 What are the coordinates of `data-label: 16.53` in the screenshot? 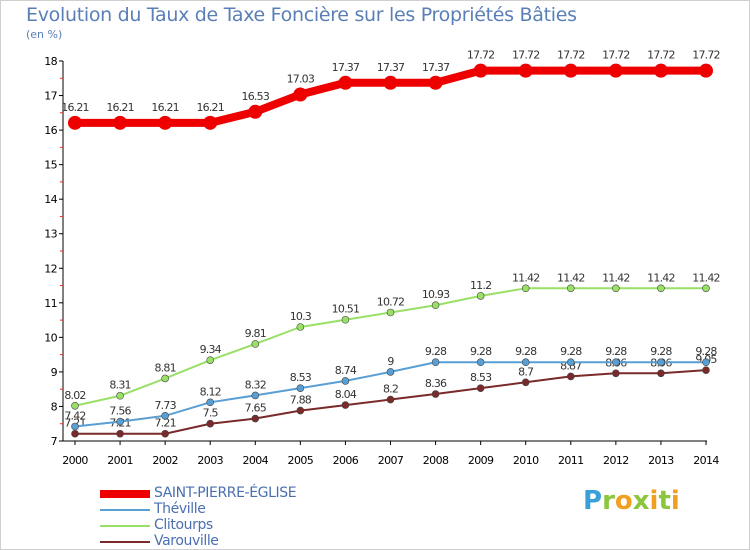 It's located at (256, 96).